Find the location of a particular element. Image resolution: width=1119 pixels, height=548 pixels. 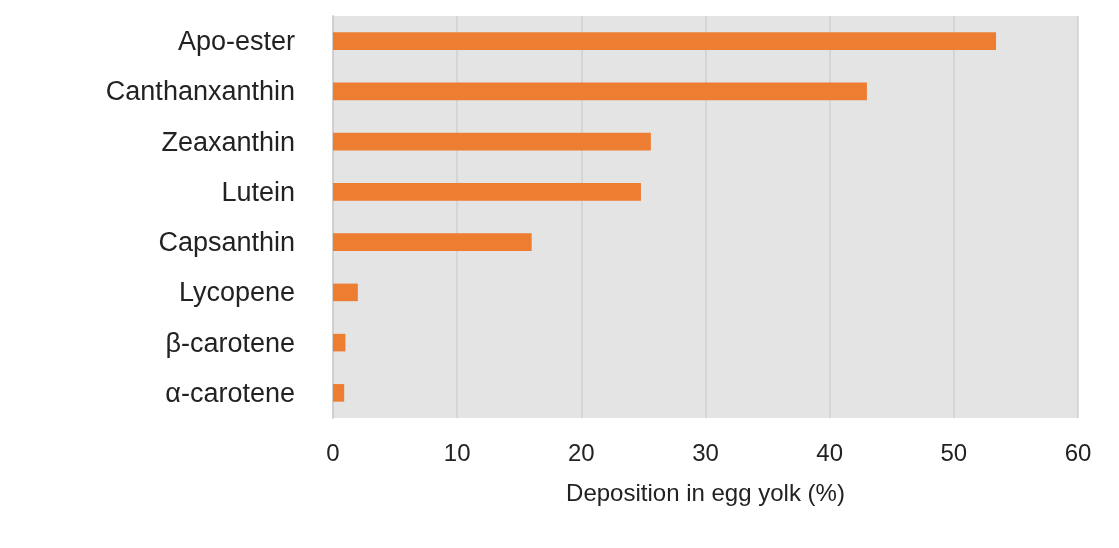

x-tick-label: 30 is located at coordinates (705, 452).